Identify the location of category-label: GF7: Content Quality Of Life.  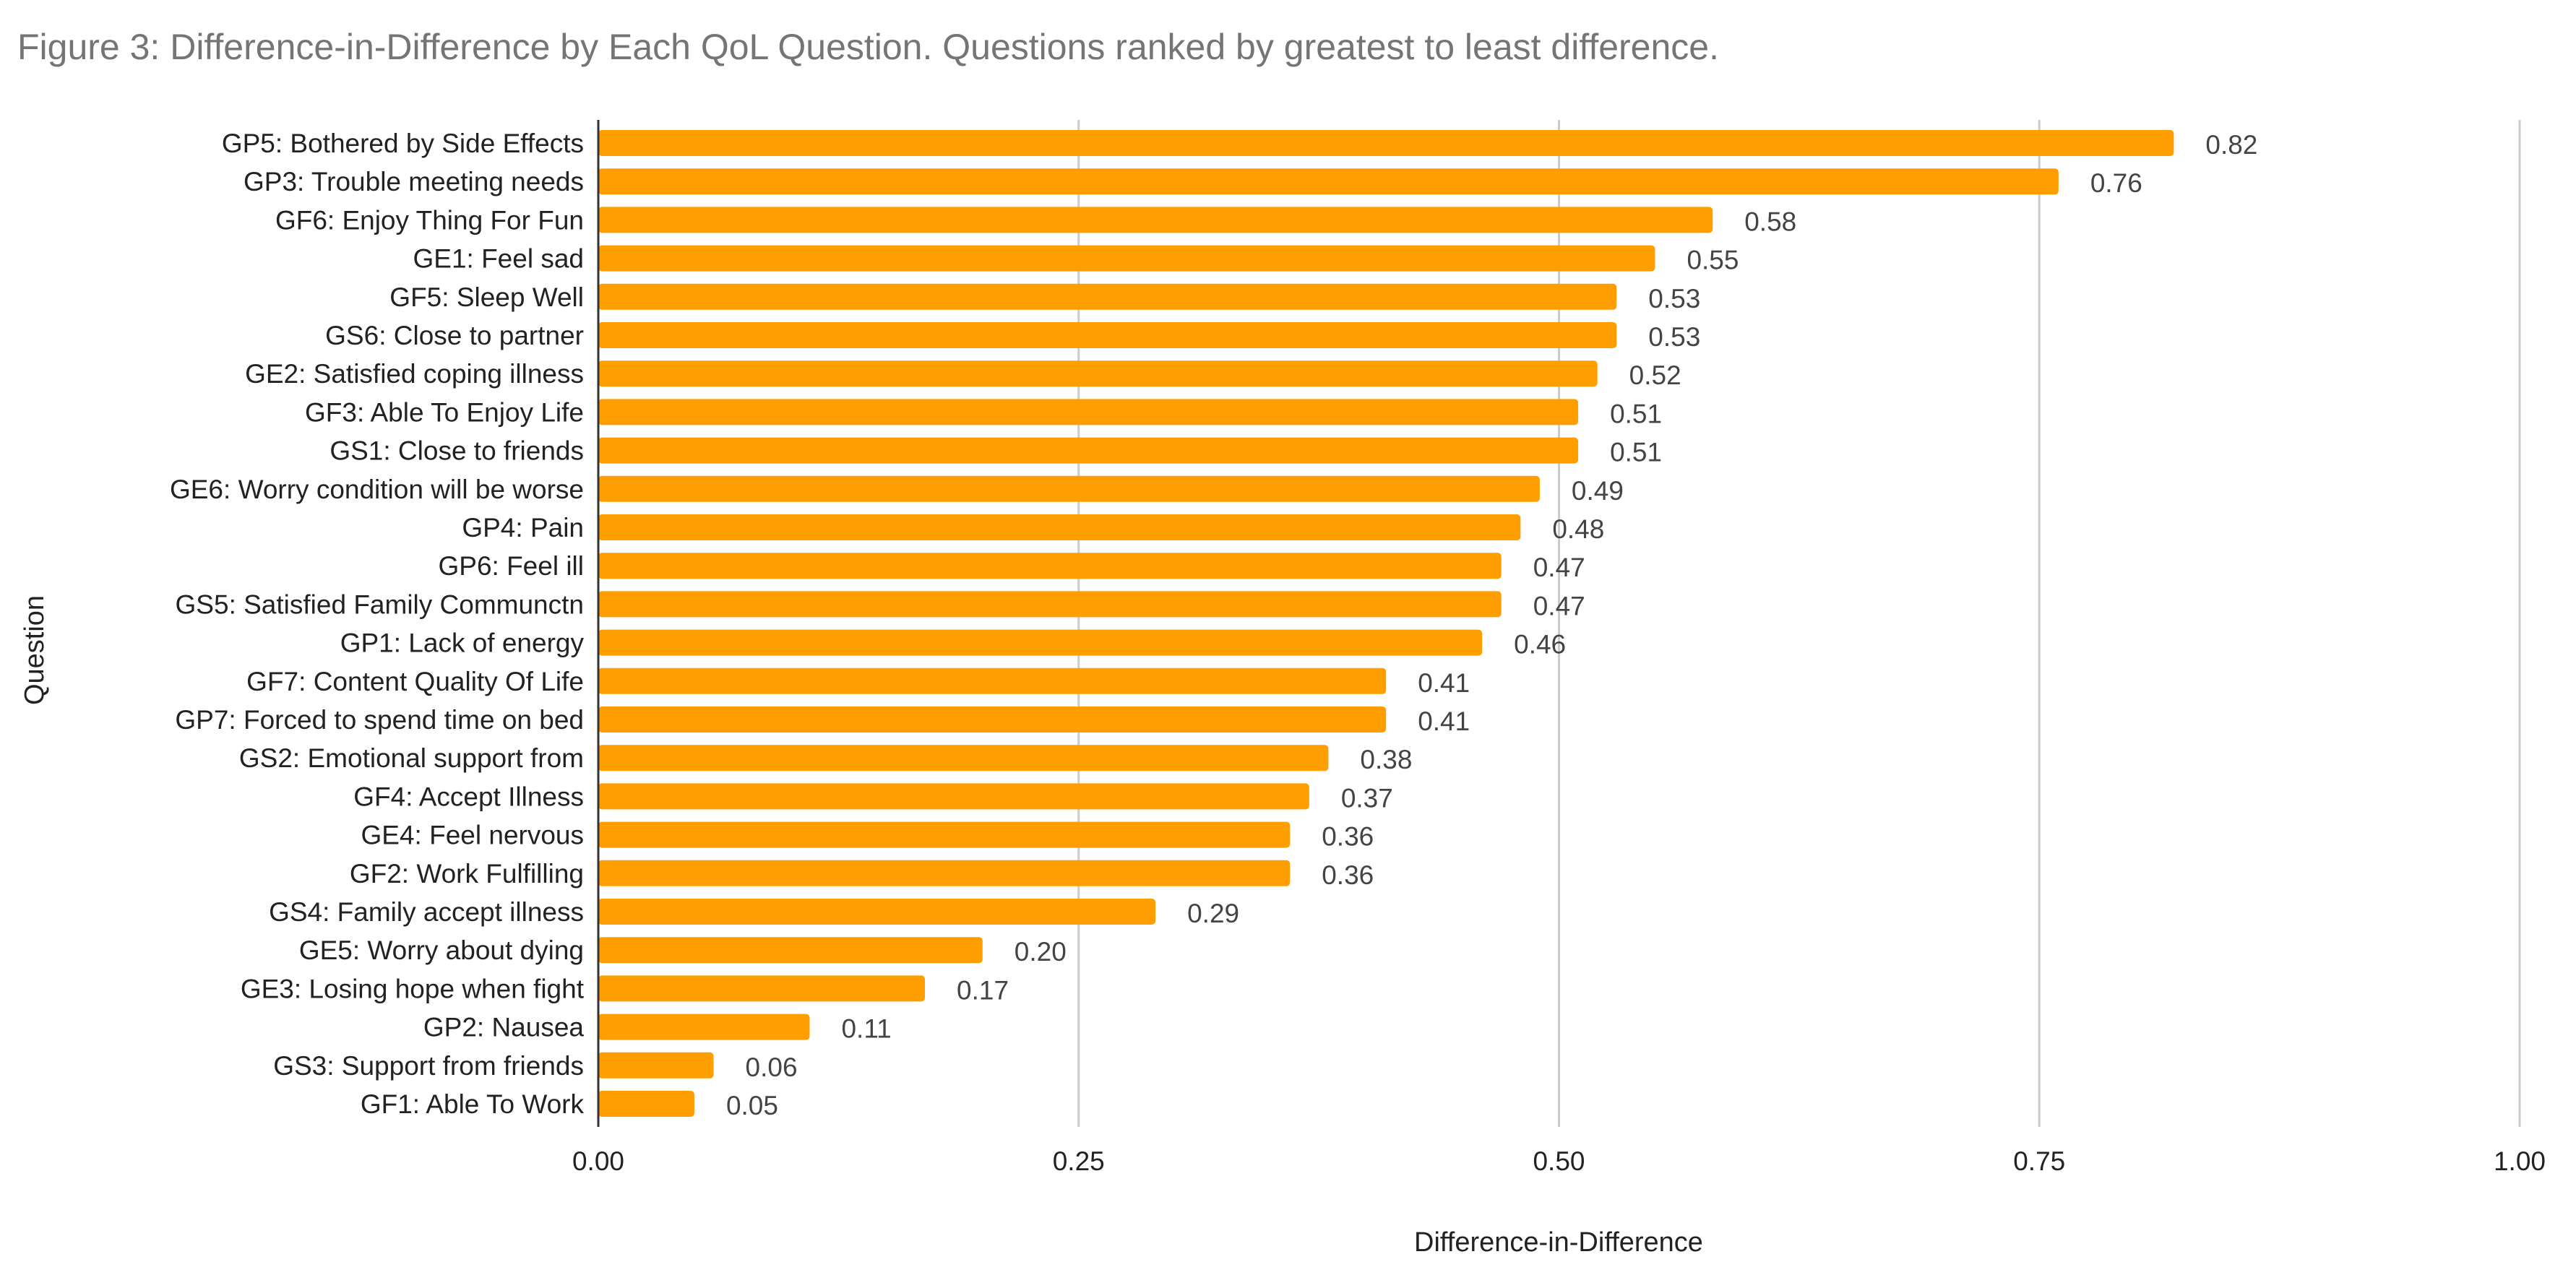
(415, 681).